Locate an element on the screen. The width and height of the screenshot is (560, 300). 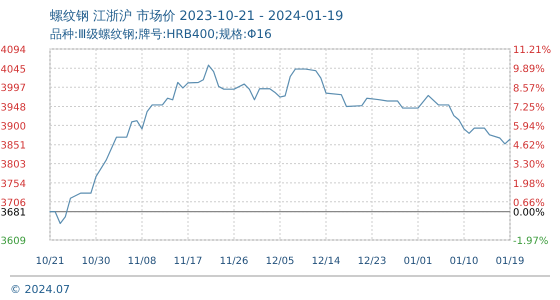
y2-tick-label: 9.89% is located at coordinates (529, 70).